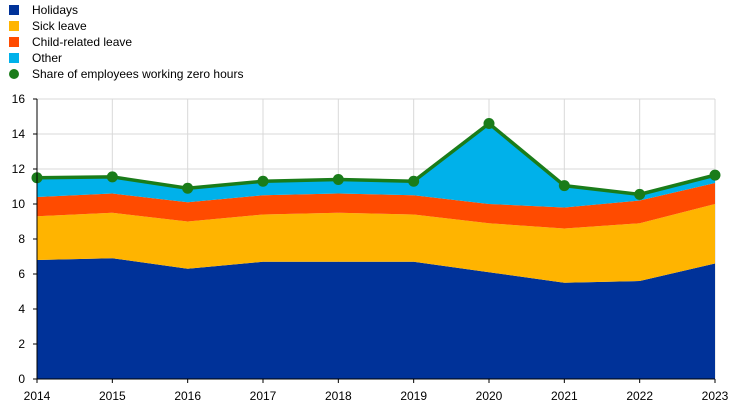  What do you see at coordinates (19, 169) in the screenshot?
I see `y-tick-label-12: 12` at bounding box center [19, 169].